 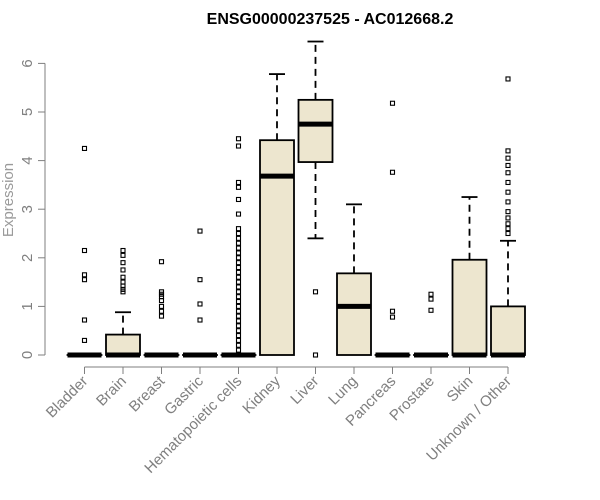 What do you see at coordinates (261, 394) in the screenshot?
I see `x-tick-label: Kidney` at bounding box center [261, 394].